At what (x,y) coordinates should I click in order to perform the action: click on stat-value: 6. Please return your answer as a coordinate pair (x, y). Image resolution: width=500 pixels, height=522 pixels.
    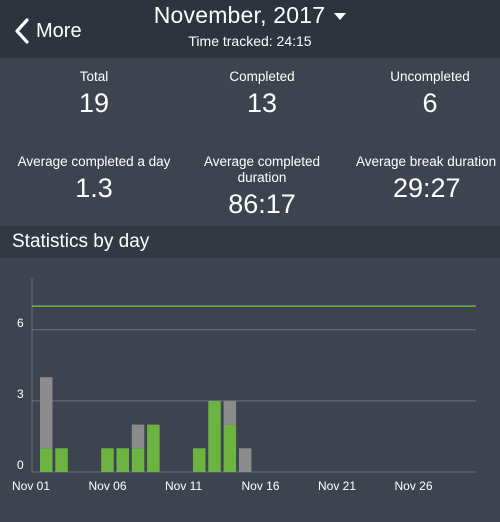
    Looking at the image, I should click on (430, 103).